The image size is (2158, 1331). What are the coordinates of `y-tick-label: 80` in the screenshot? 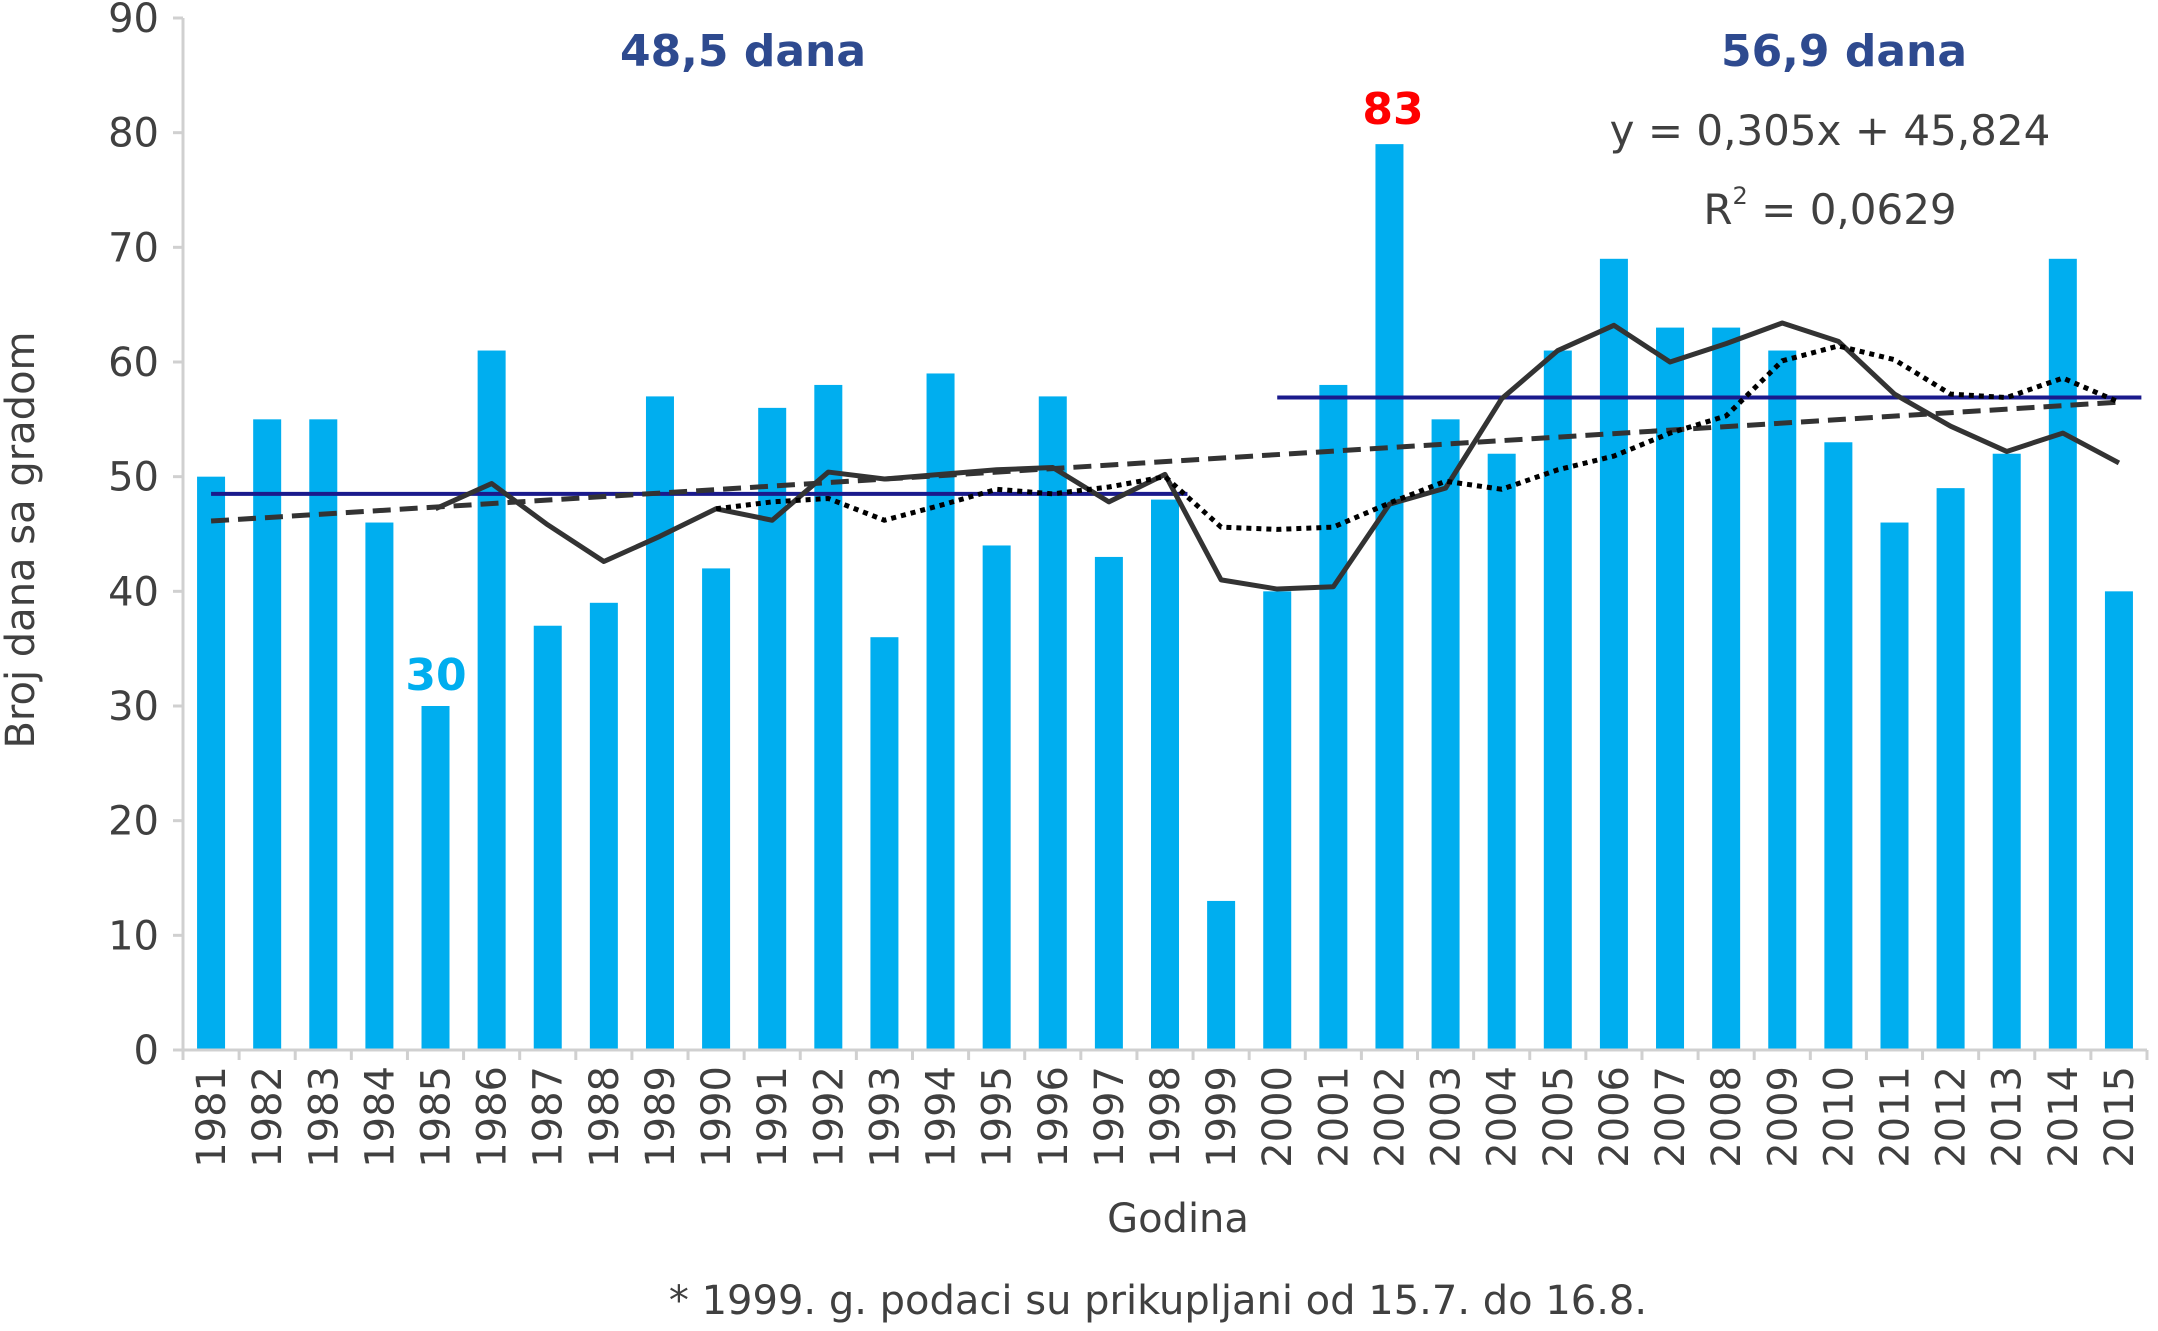 It's located at (133, 134).